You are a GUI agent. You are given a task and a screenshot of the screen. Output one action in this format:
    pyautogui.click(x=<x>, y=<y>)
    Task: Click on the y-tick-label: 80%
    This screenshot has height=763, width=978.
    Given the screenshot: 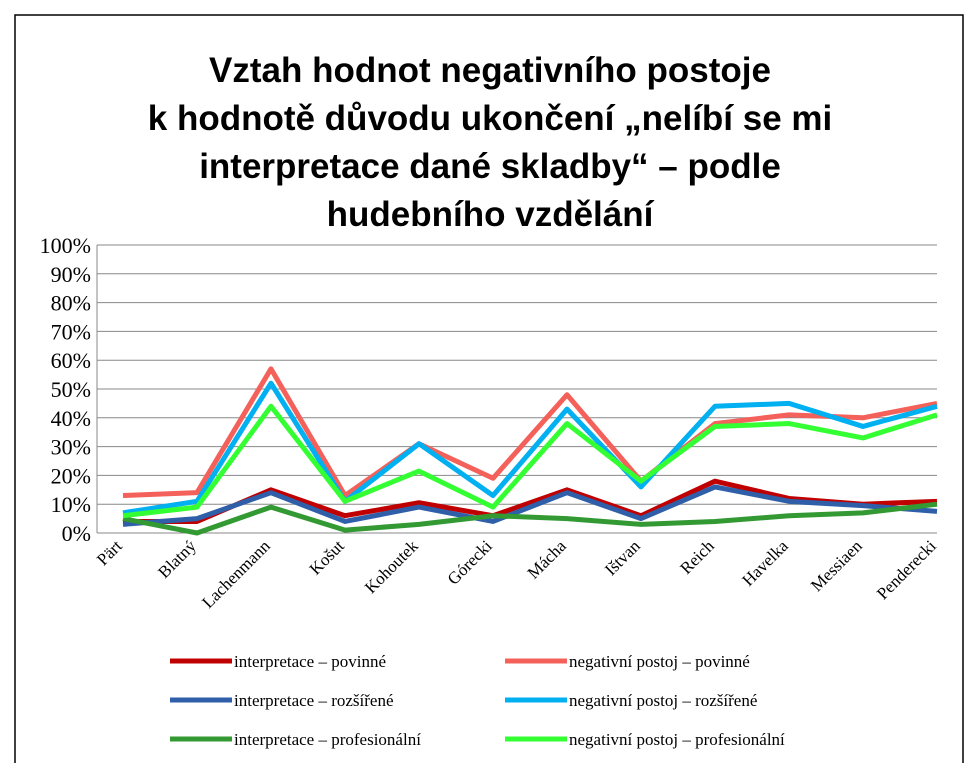 What is the action you would take?
    pyautogui.click(x=71, y=303)
    